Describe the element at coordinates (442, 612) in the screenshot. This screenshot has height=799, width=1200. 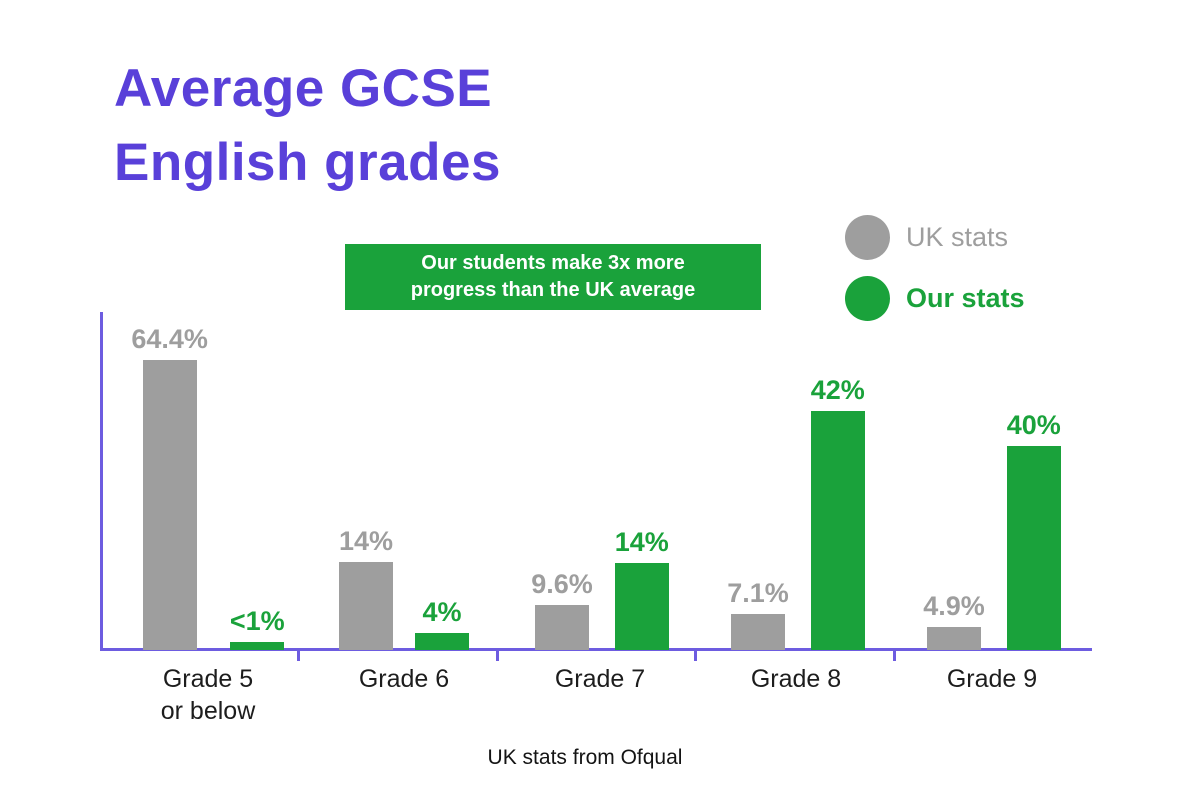
I see `bar-value-label-our-stats: 4%` at that location.